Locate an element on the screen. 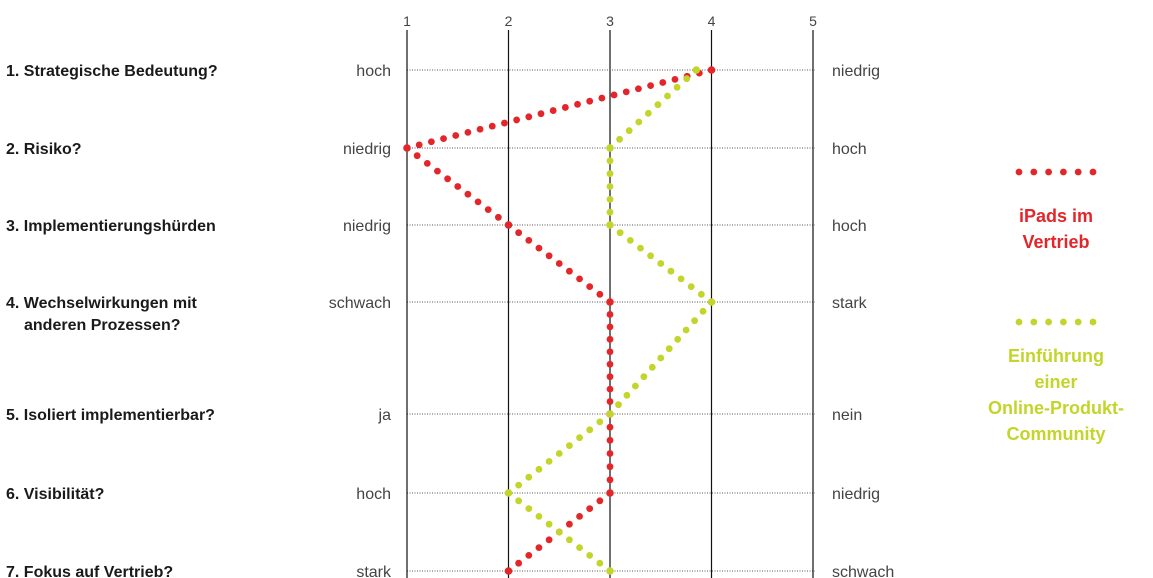  question-label: 4. Wechselwirkungen mit is located at coordinates (102, 303).